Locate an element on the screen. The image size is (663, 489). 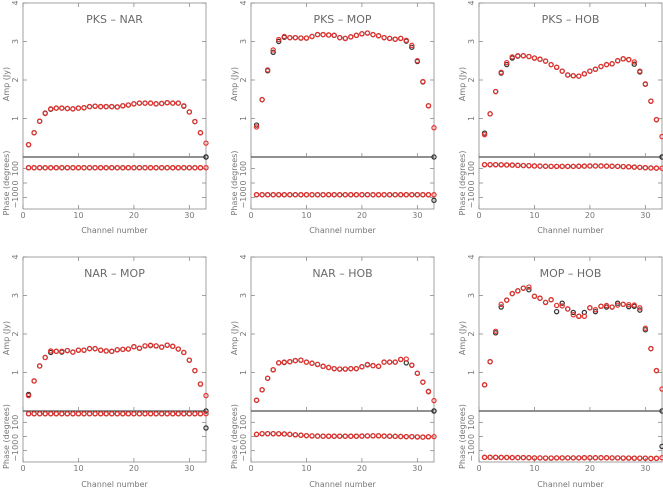
x-axis-label: Channel number is located at coordinates (114, 484).